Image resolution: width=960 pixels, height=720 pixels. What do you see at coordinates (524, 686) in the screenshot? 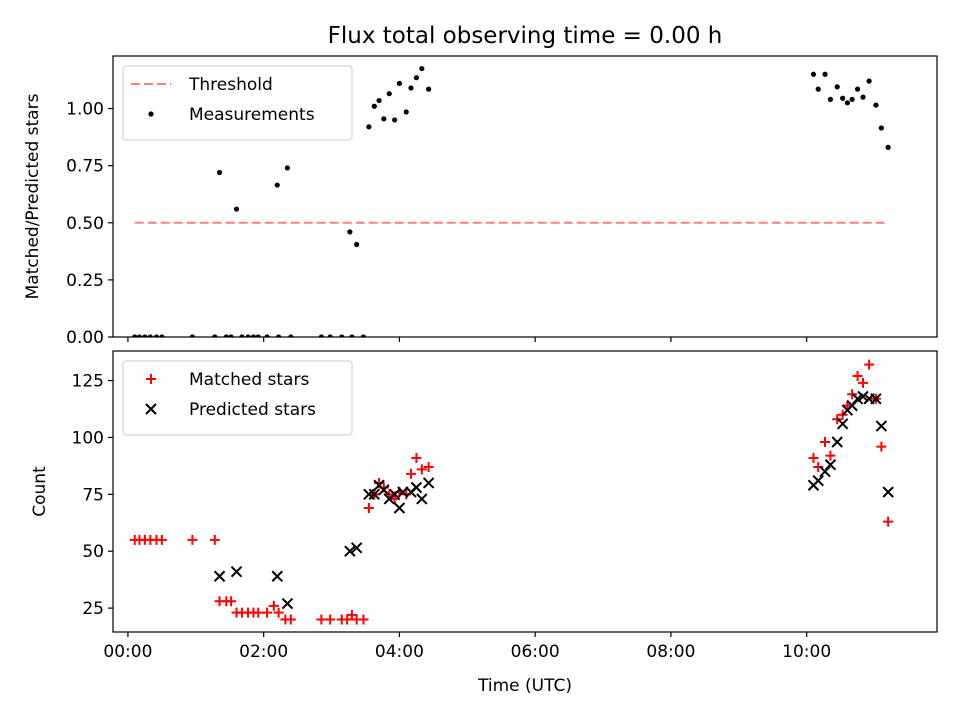
I see `x-axis-label: Time (UTC)` at bounding box center [524, 686].